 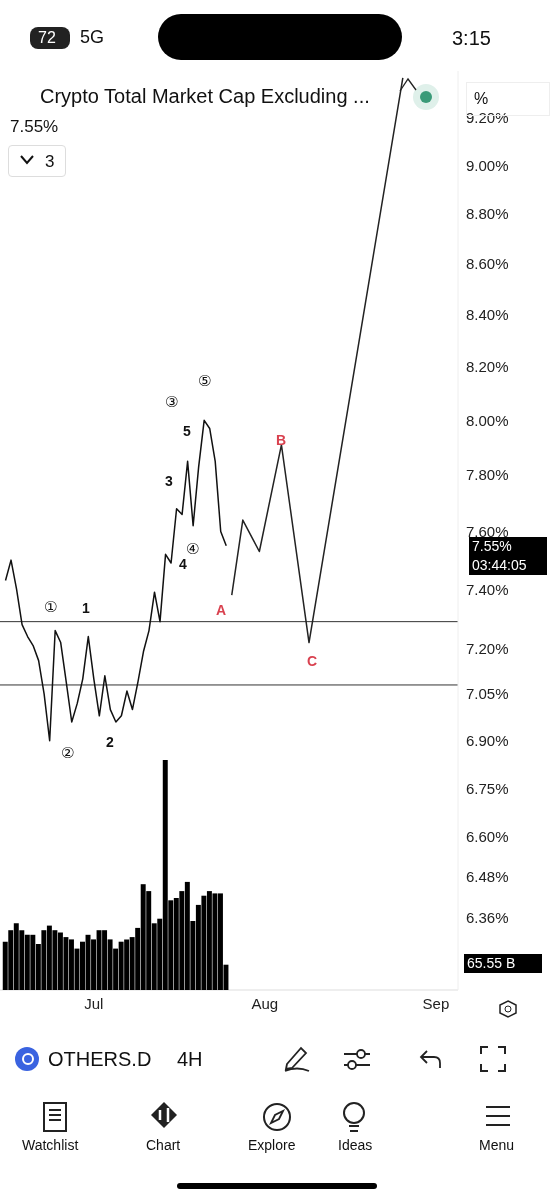 What do you see at coordinates (471, 38) in the screenshot?
I see `text: 3:15` at bounding box center [471, 38].